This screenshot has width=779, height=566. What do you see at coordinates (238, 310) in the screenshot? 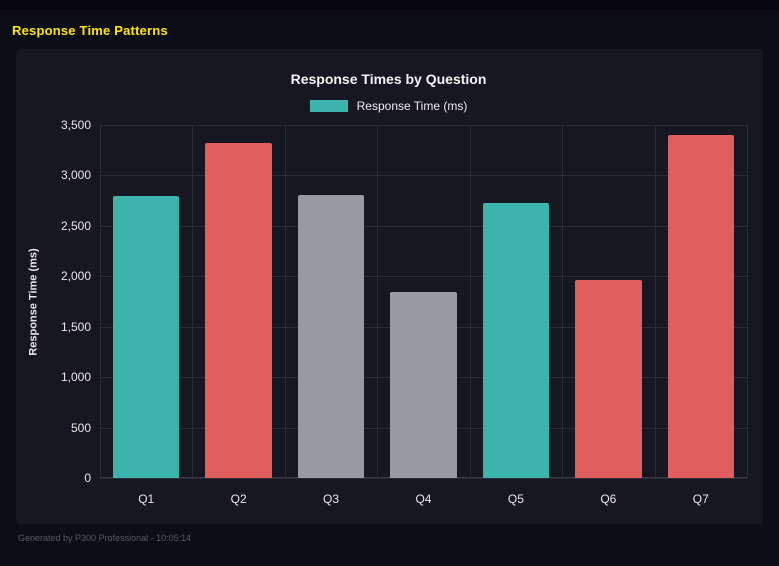
I see `bar-Q2` at bounding box center [238, 310].